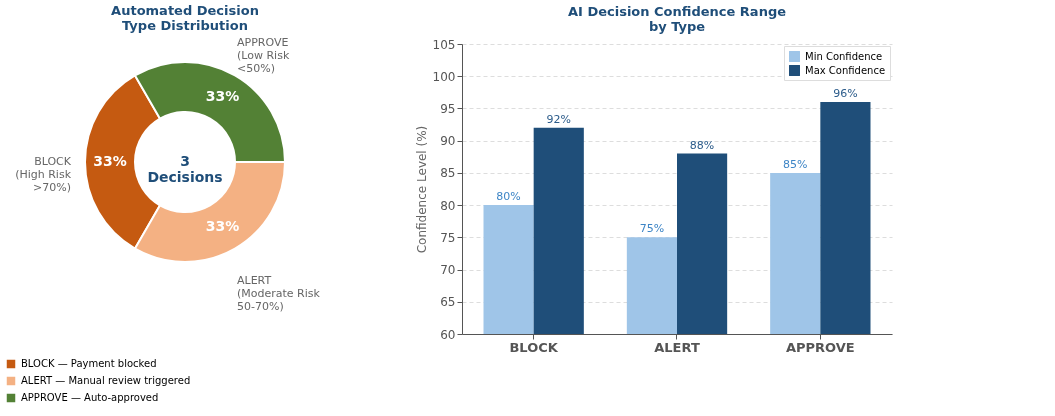  Describe the element at coordinates (448, 205) in the screenshot. I see `y-tick-label: 80` at that location.